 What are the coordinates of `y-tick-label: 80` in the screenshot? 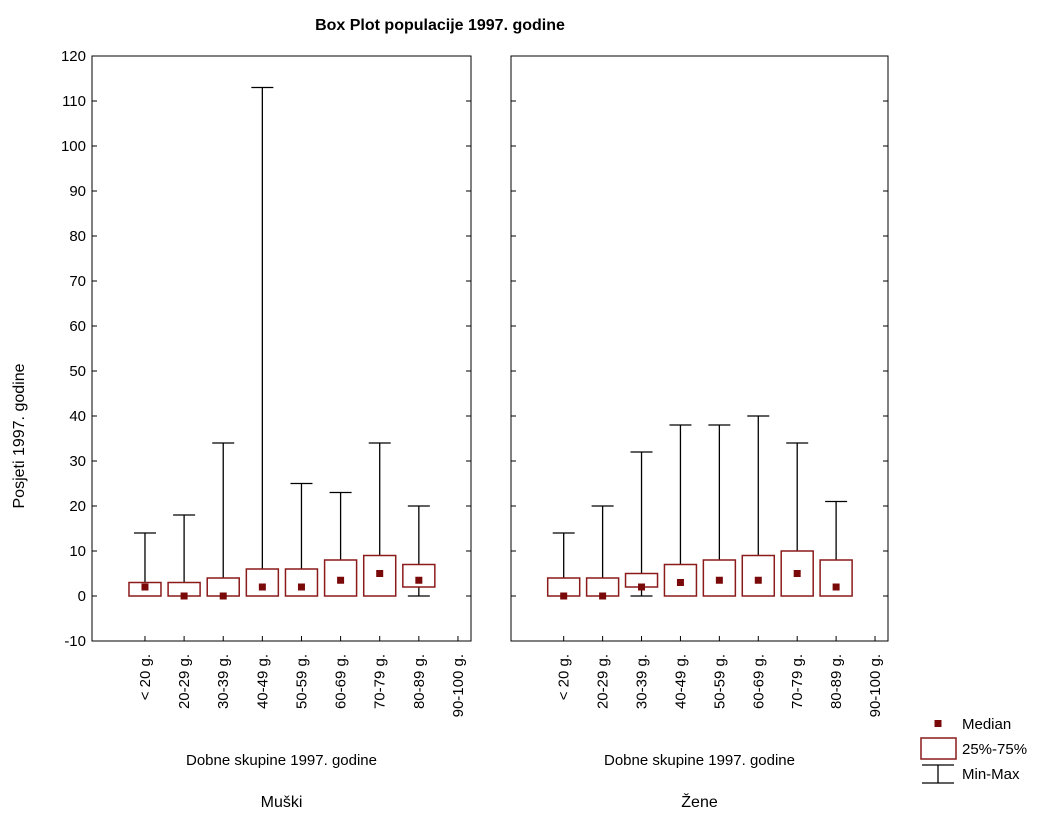 It's located at (77, 236).